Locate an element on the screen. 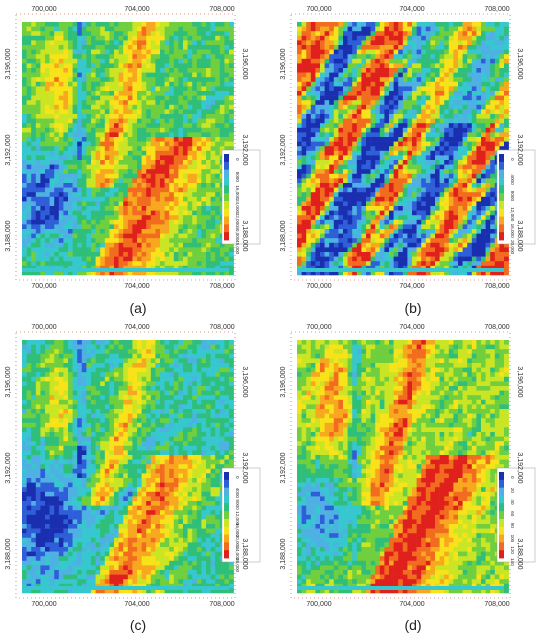 This screenshot has height=637, width=550. legend-tick-label: 120 is located at coordinates (512, 550).